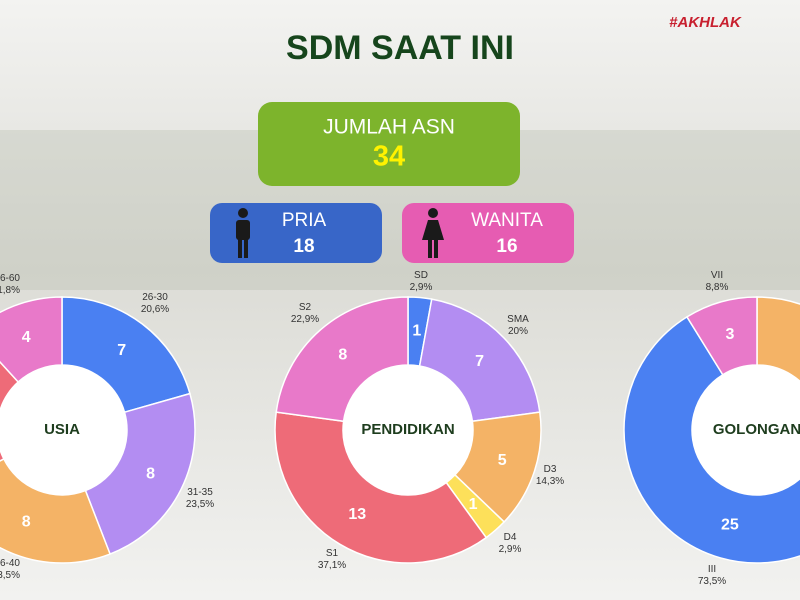 This screenshot has width=800, height=600. What do you see at coordinates (243, 233) in the screenshot?
I see `male-icon` at bounding box center [243, 233].